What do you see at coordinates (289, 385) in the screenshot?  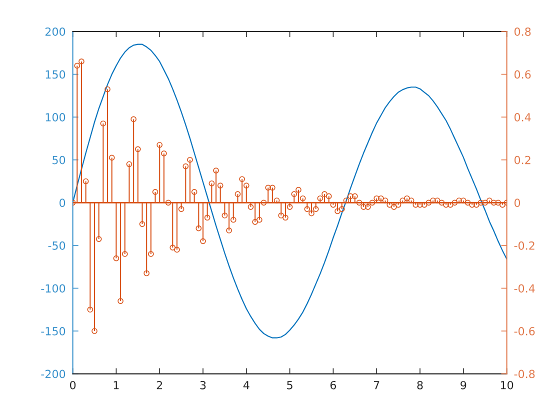 I see `x-tick-label: 5` at bounding box center [289, 385].